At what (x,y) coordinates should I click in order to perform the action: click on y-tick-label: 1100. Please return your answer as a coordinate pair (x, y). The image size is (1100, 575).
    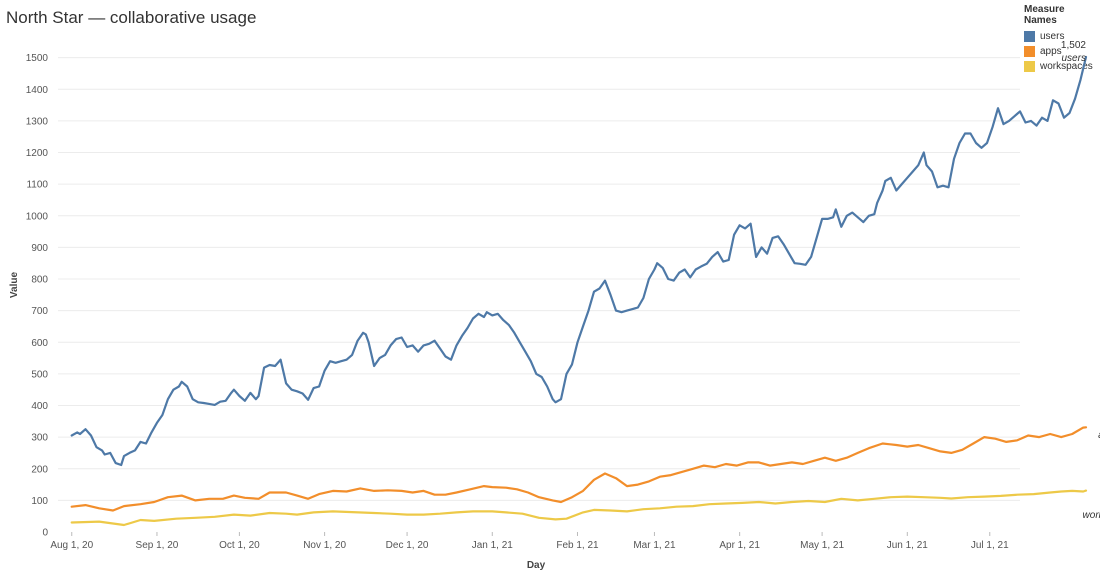
    Looking at the image, I should click on (37, 185).